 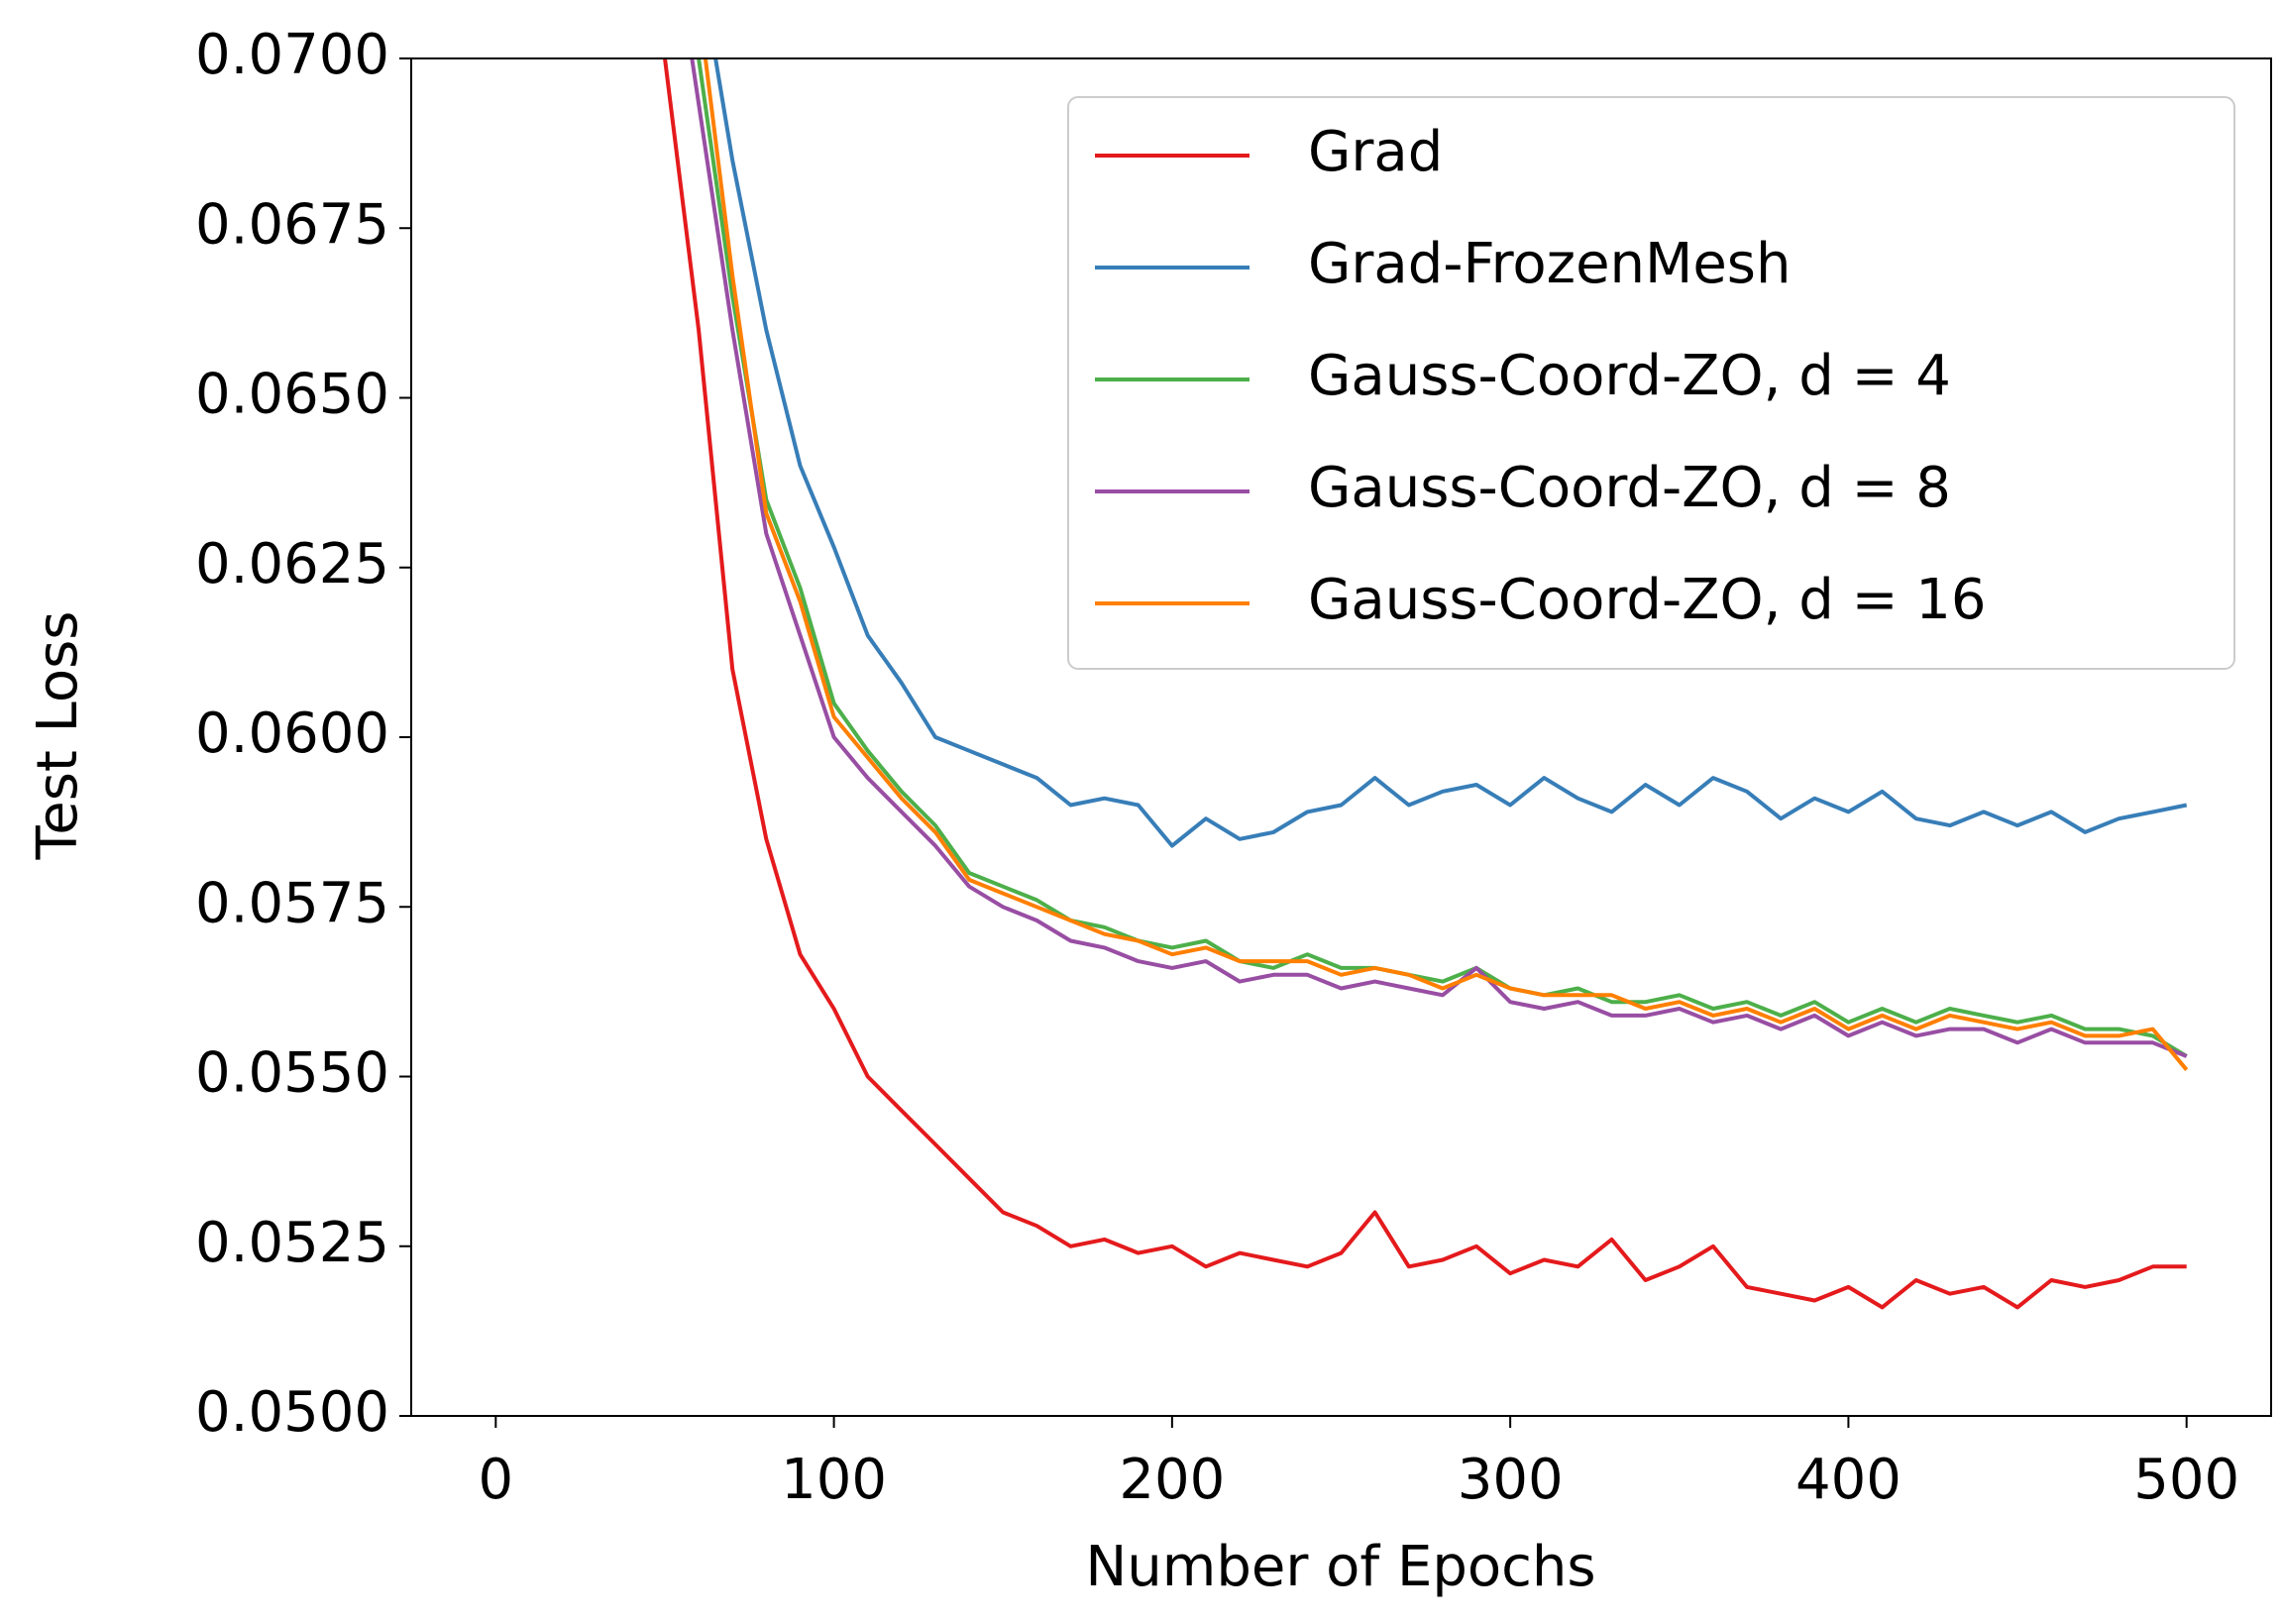 What do you see at coordinates (292, 224) in the screenshot?
I see `y-tick-label: 0.0675` at bounding box center [292, 224].